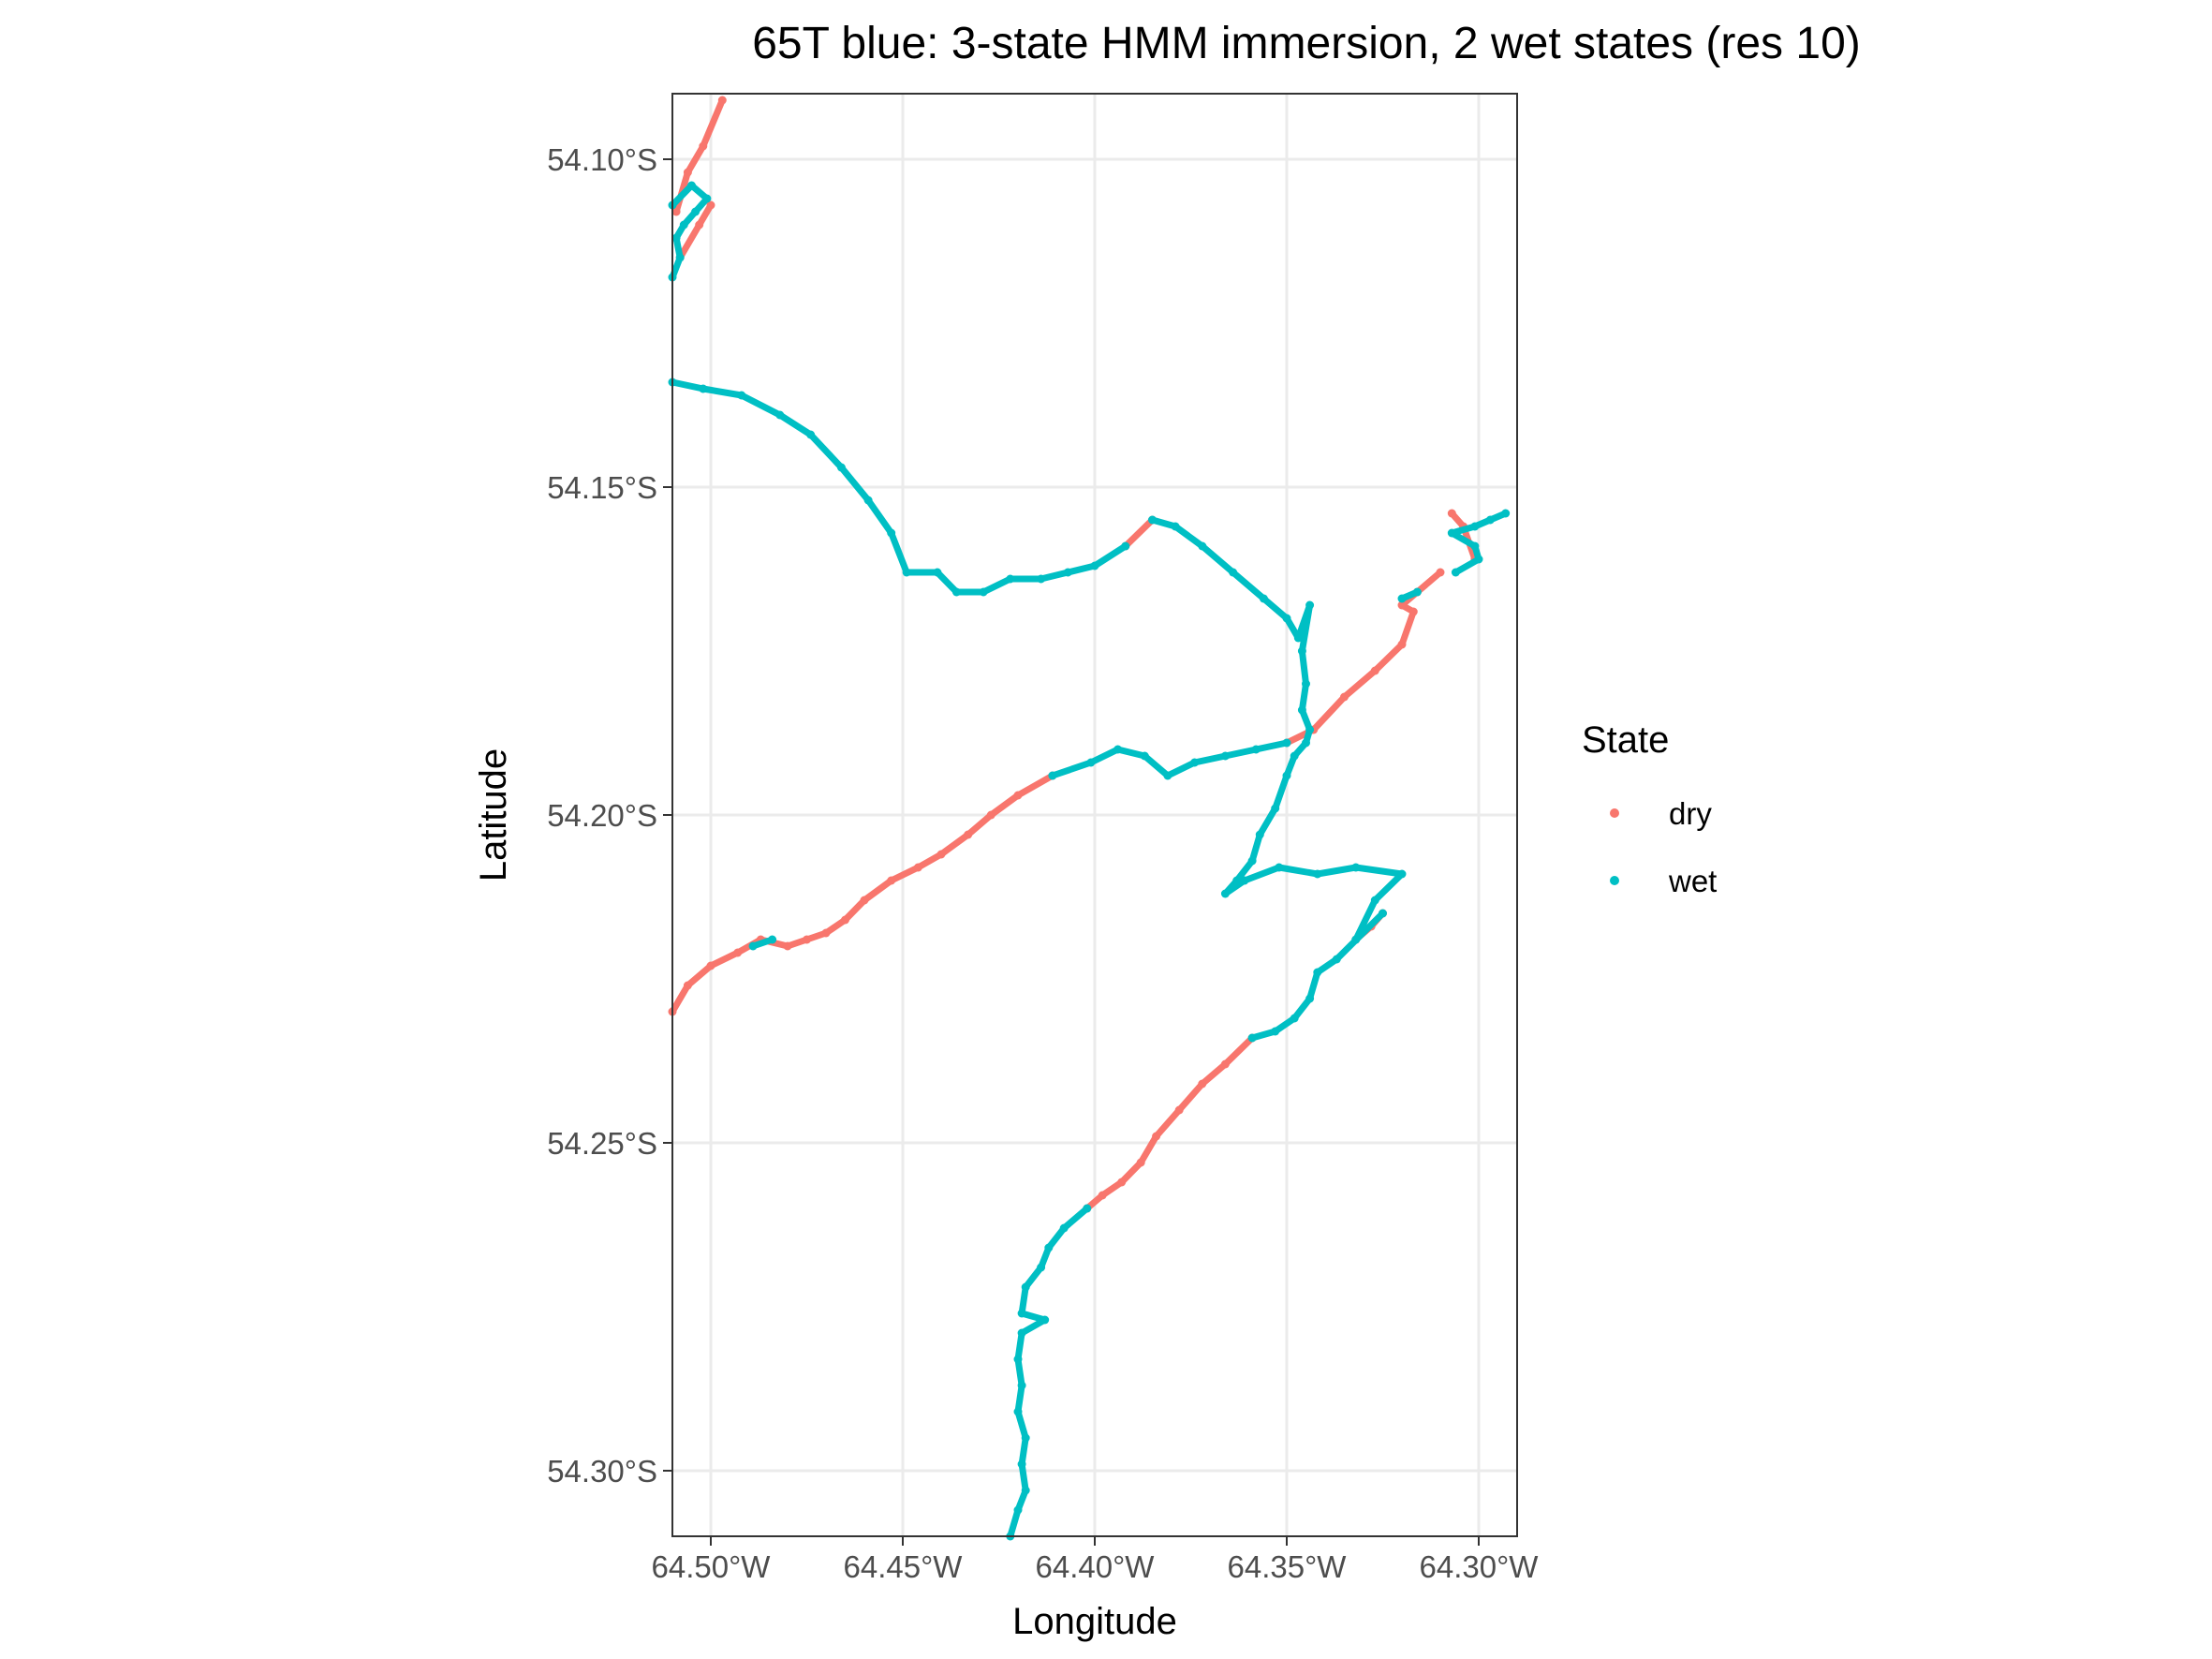 The image size is (2212, 1659). What do you see at coordinates (1691, 814) in the screenshot?
I see `legend-label-dry: dry` at bounding box center [1691, 814].